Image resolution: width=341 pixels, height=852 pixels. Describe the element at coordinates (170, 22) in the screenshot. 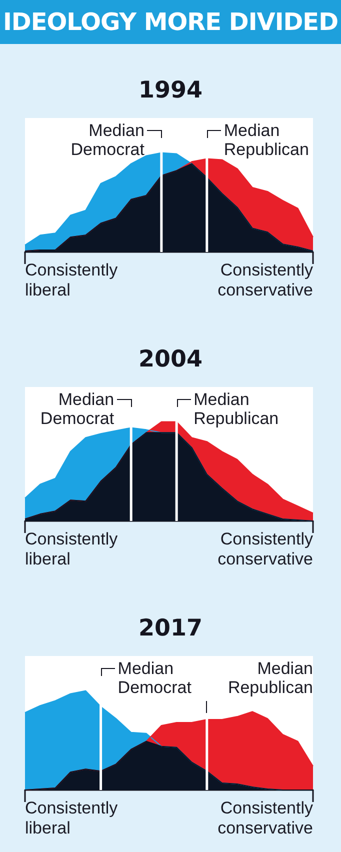

I see `chart-title: IDEOLOGY MORE DIVIDED` at that location.